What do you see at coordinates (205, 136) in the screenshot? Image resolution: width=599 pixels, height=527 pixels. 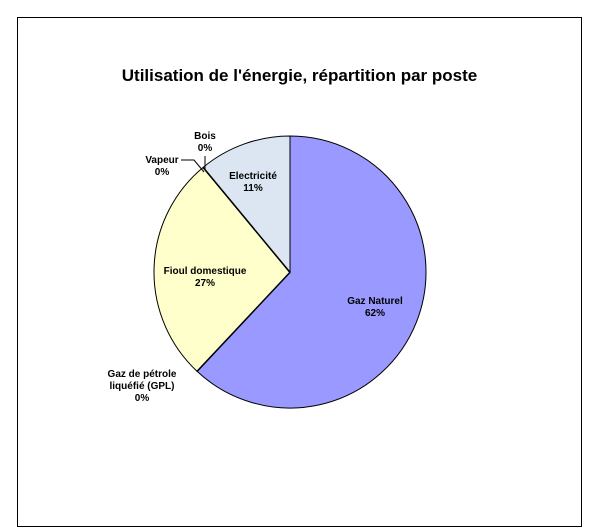 I see `slice-label: Bois` at bounding box center [205, 136].